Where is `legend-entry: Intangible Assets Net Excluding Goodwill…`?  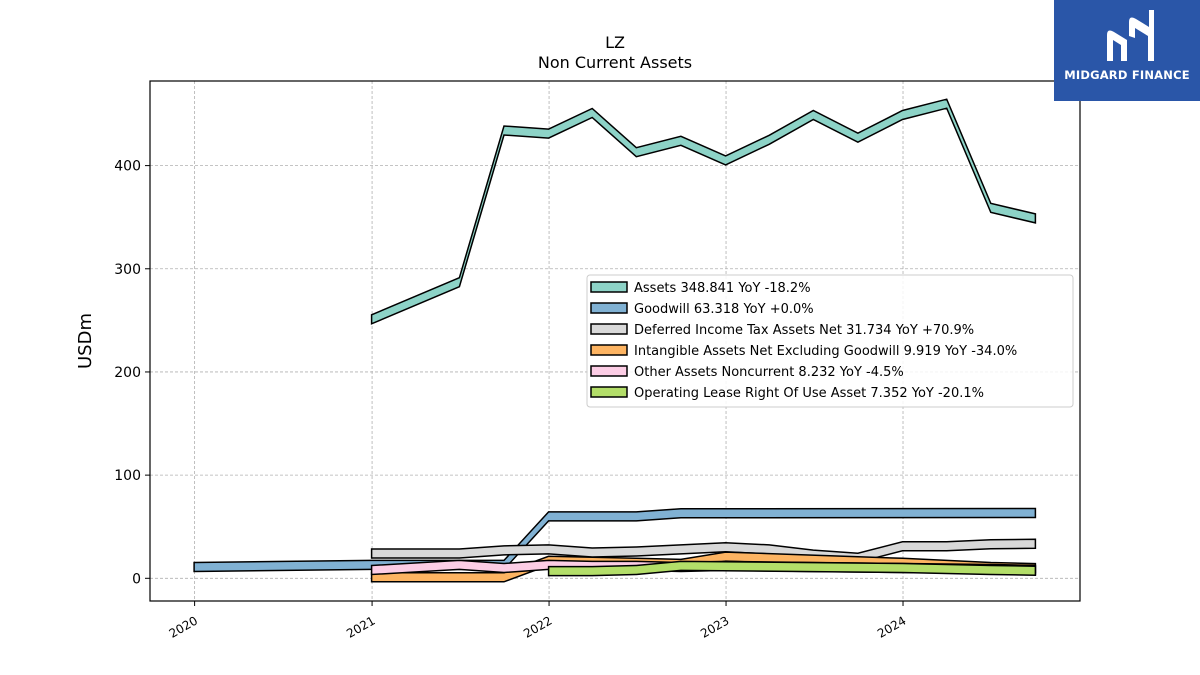
legend-entry: Intangible Assets Net Excluding Goodwill… is located at coordinates (803, 351).